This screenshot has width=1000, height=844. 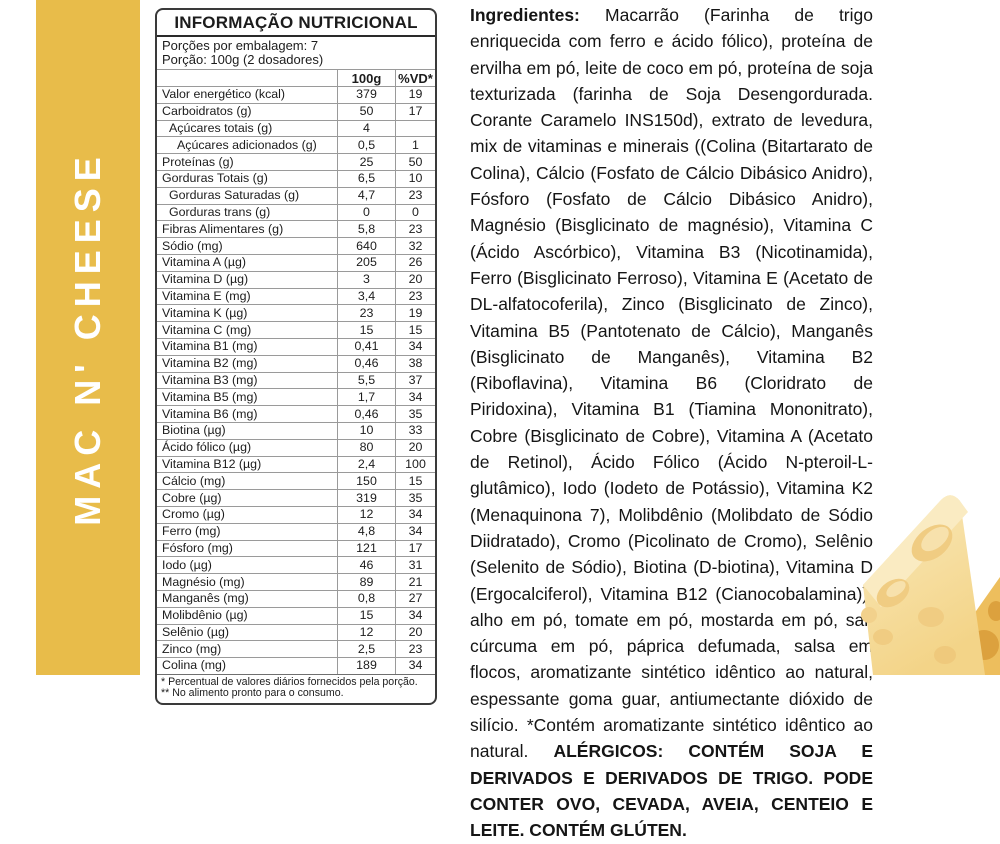 What do you see at coordinates (207, 111) in the screenshot?
I see `row-label: Carboidratos (g)` at bounding box center [207, 111].